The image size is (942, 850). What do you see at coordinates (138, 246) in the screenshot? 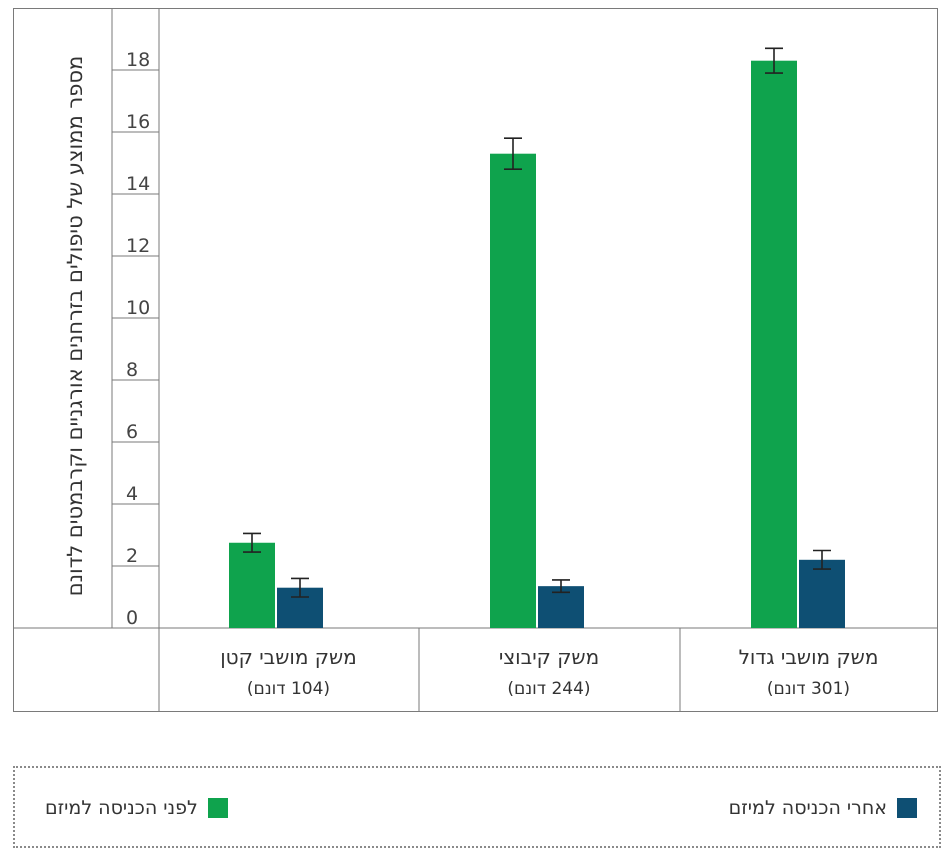
I see `y-tick-label: 12` at bounding box center [138, 246].